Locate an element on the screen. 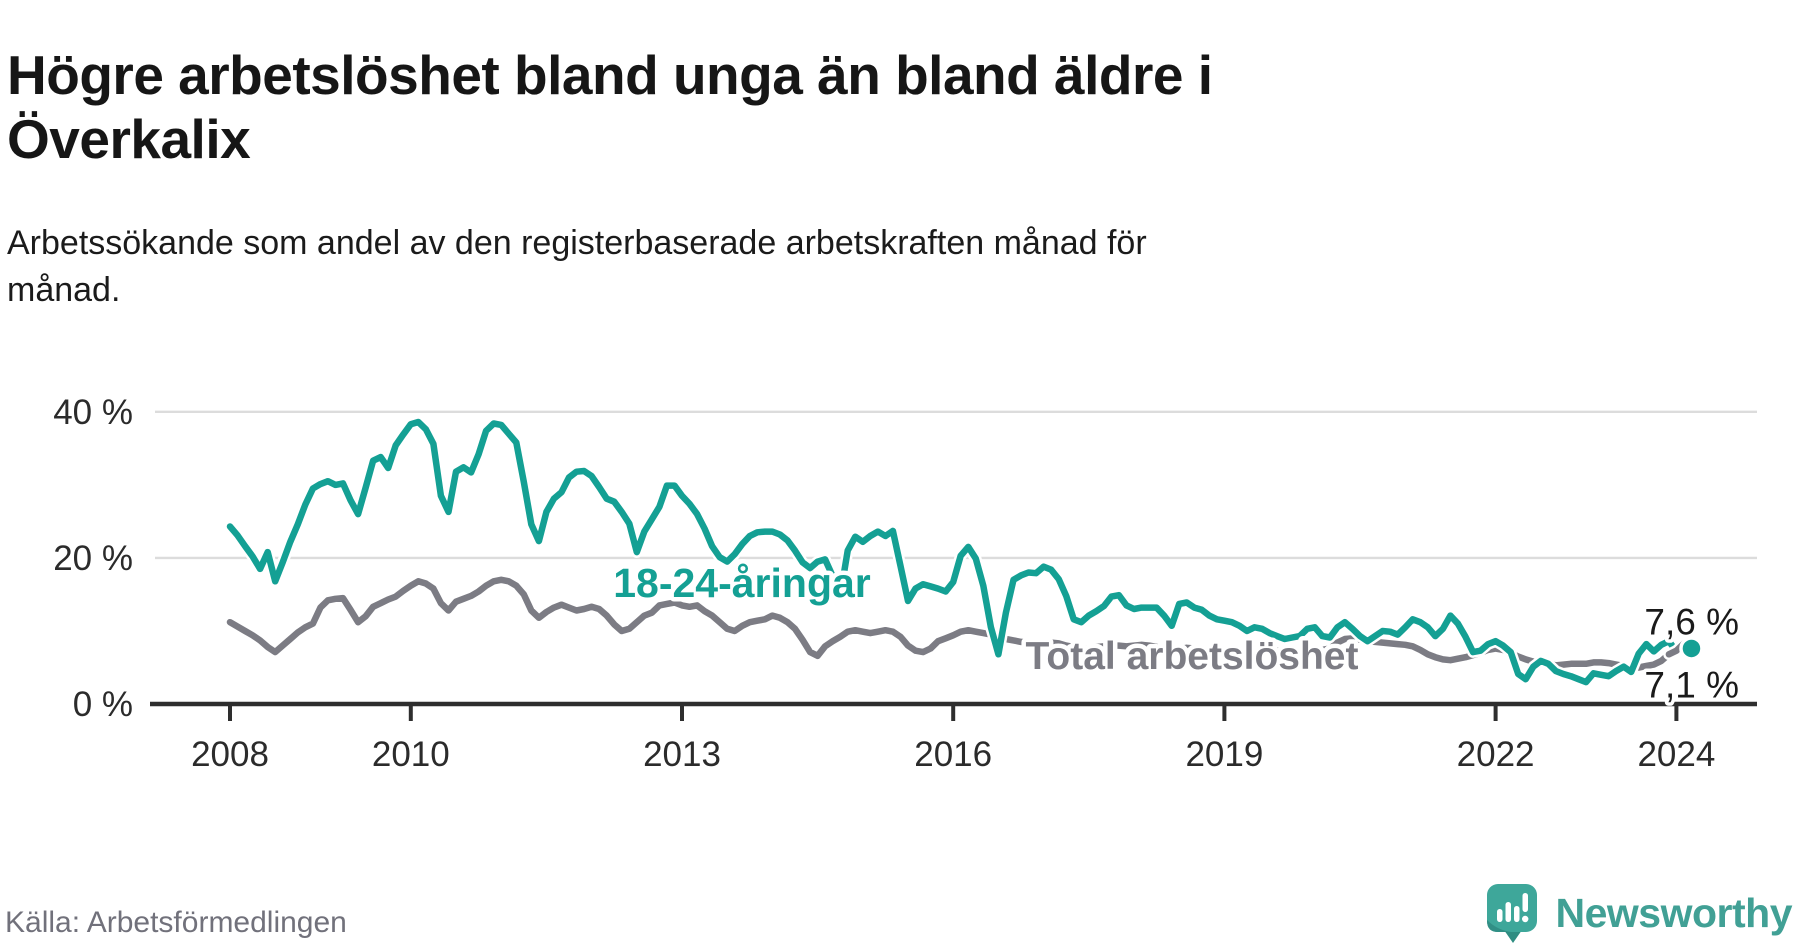  brand-logo: Newsworthy is located at coordinates (1639, 913).